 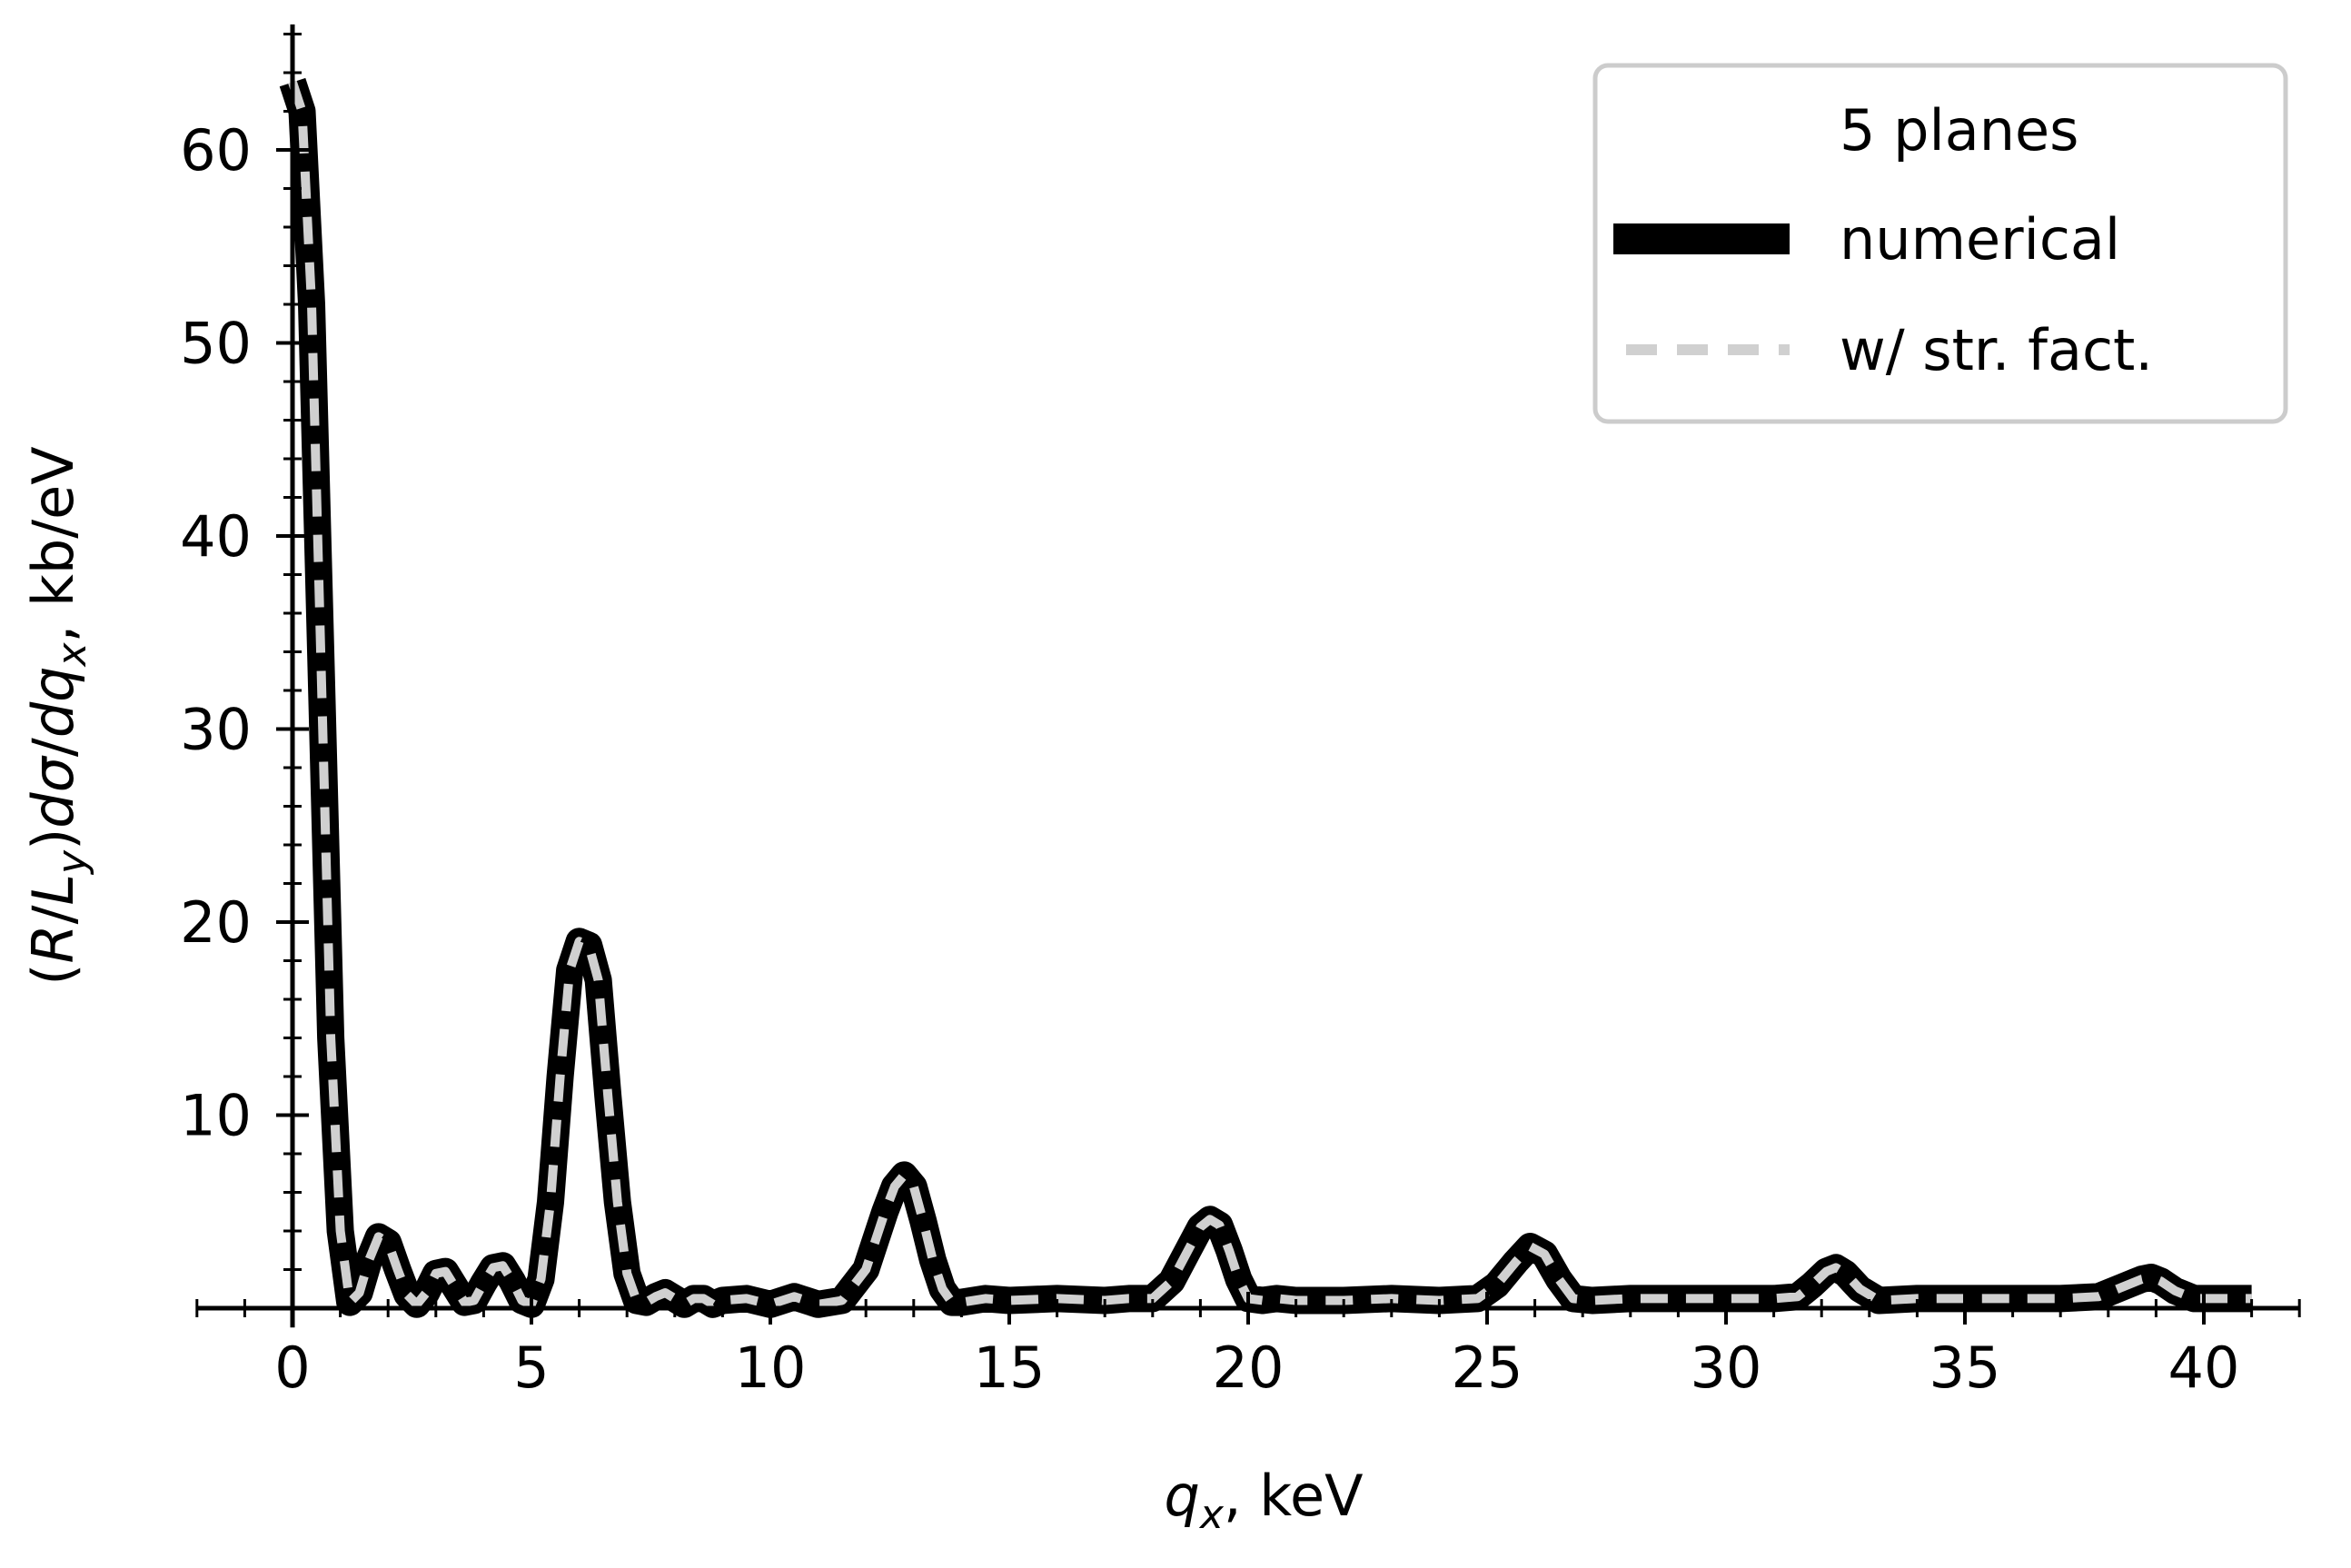 What do you see at coordinates (216, 150) in the screenshot?
I see `y-tick-label: 60` at bounding box center [216, 150].